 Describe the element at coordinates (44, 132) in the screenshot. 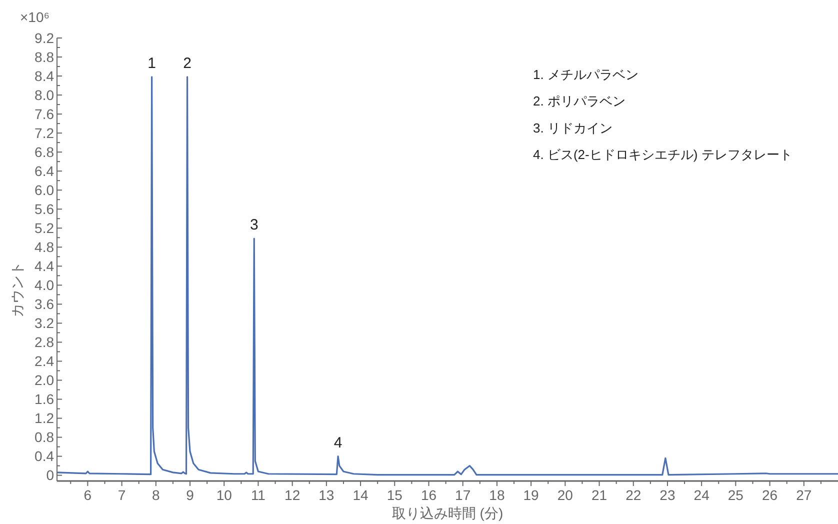

I see `y-tick-label: 7.2` at that location.